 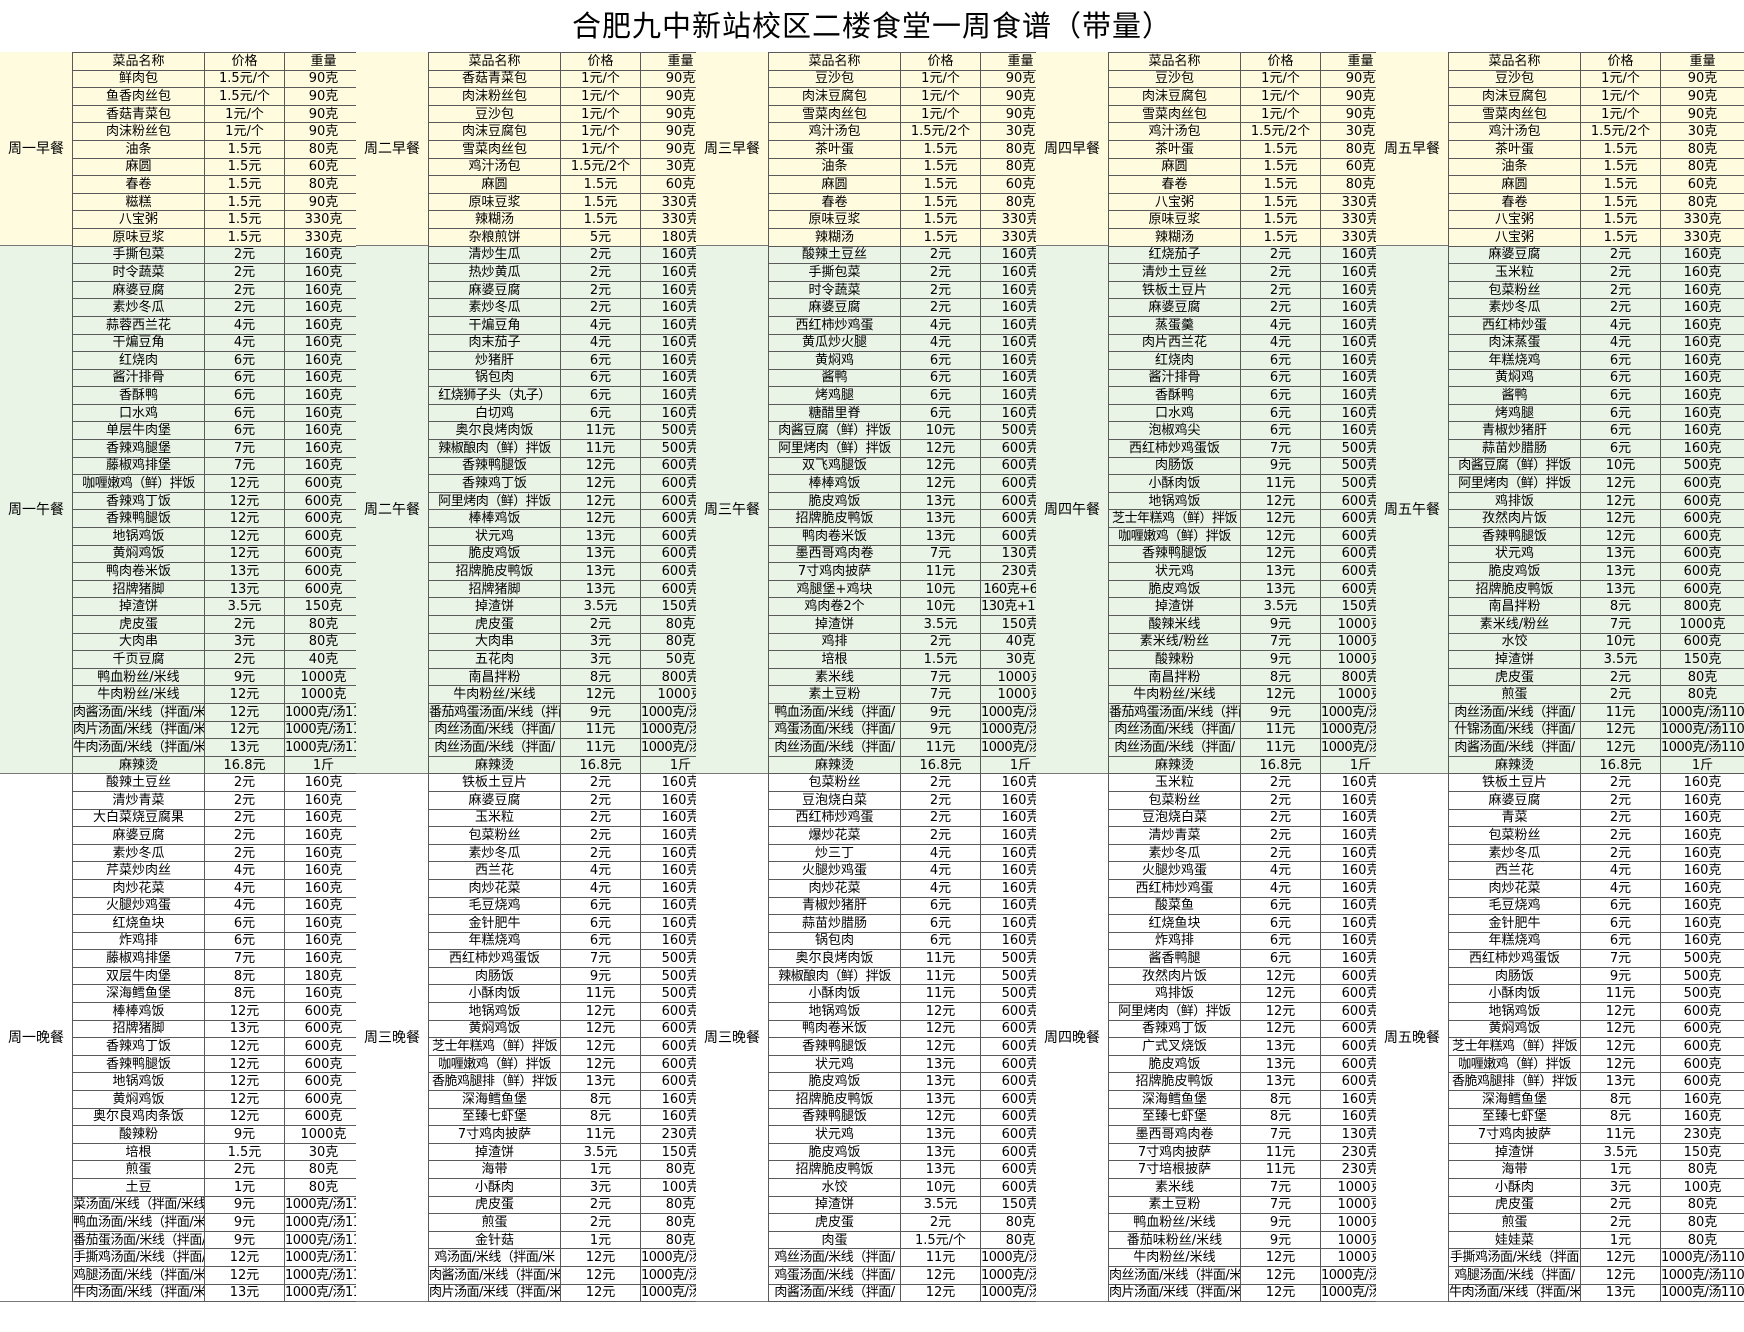 I want to click on table-row: 麻圆 1.5元 60克, so click(x=574, y=184).